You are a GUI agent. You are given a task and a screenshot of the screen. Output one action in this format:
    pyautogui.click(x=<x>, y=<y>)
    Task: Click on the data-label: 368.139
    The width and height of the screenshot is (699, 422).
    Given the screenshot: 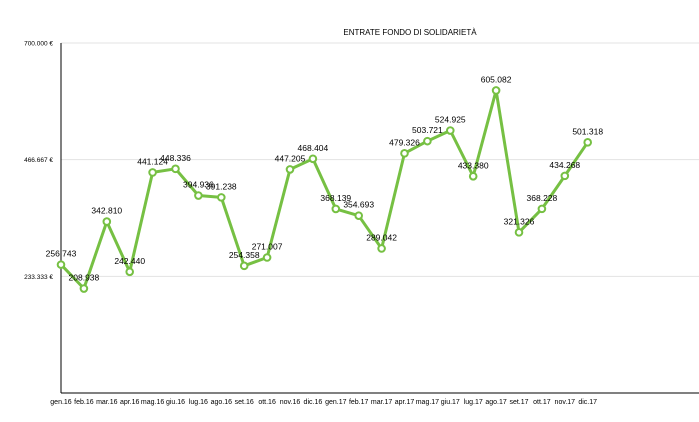 What is the action you would take?
    pyautogui.click(x=335, y=198)
    